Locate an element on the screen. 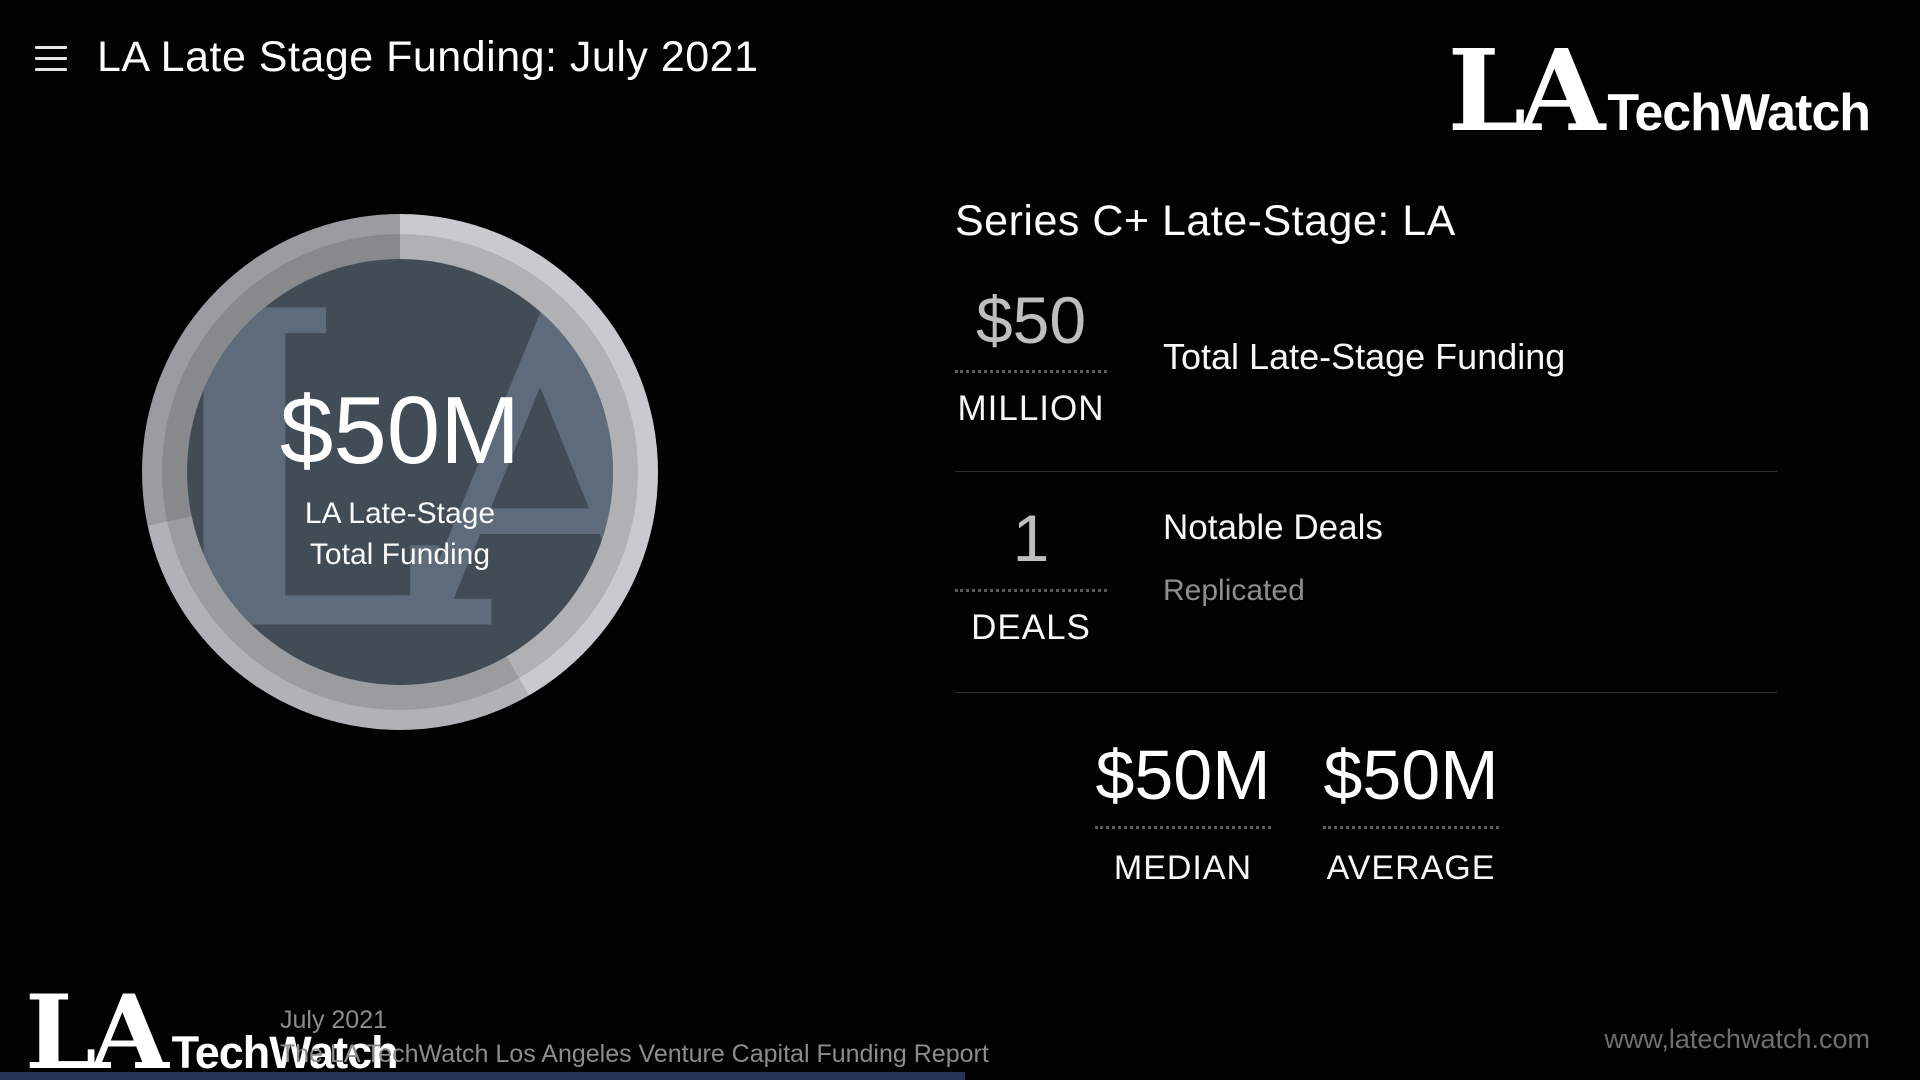 This screenshot has width=1920, height=1080. stat-value-deals: 1 is located at coordinates (1031, 538).